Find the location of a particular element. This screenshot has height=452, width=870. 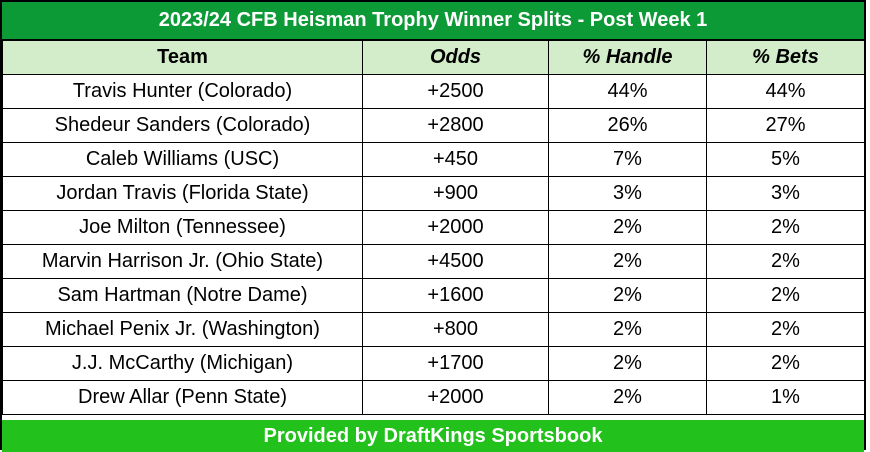

column-header-bets: % Bets is located at coordinates (785, 57).